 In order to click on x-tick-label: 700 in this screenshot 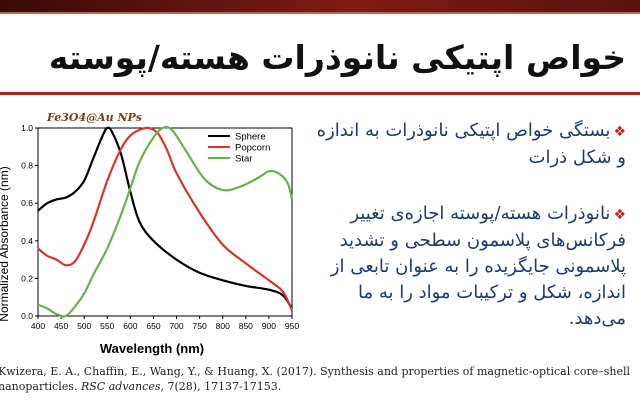, I will do `click(176, 326)`.